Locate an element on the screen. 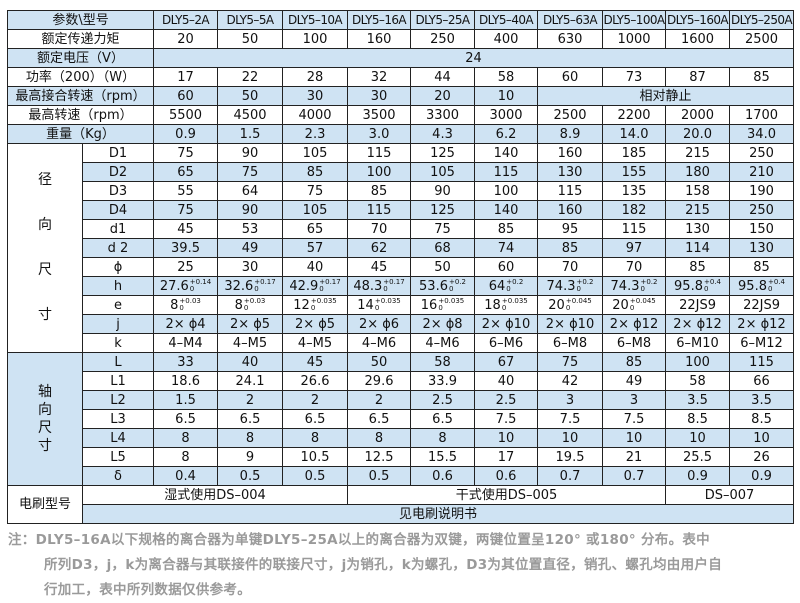 The height and width of the screenshot is (603, 800). tolerance-cell: 74.3 +0.2 0 is located at coordinates (634, 286).